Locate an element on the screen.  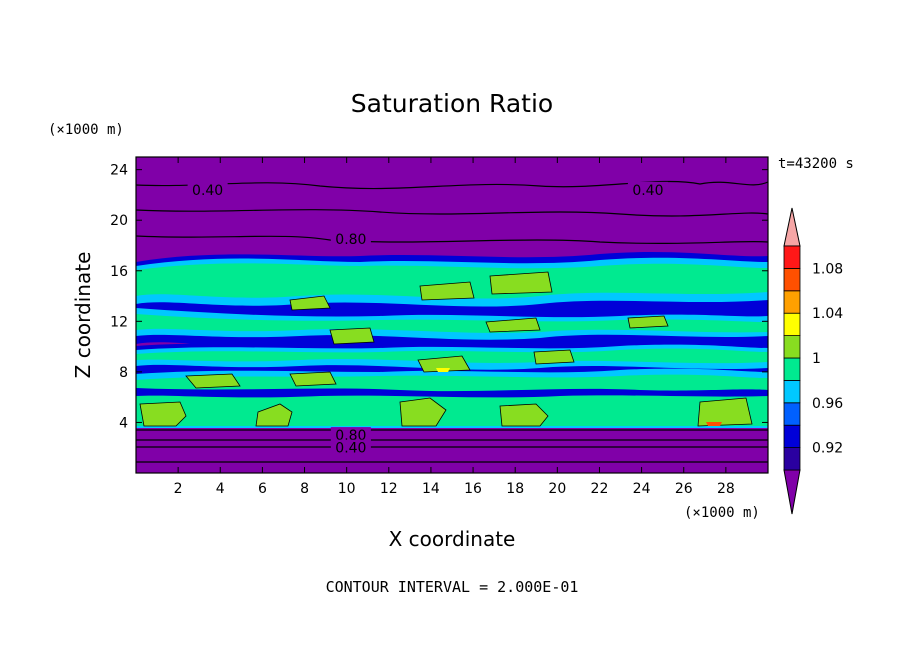
y-unit-label: (×1000 m) is located at coordinates (86, 130).